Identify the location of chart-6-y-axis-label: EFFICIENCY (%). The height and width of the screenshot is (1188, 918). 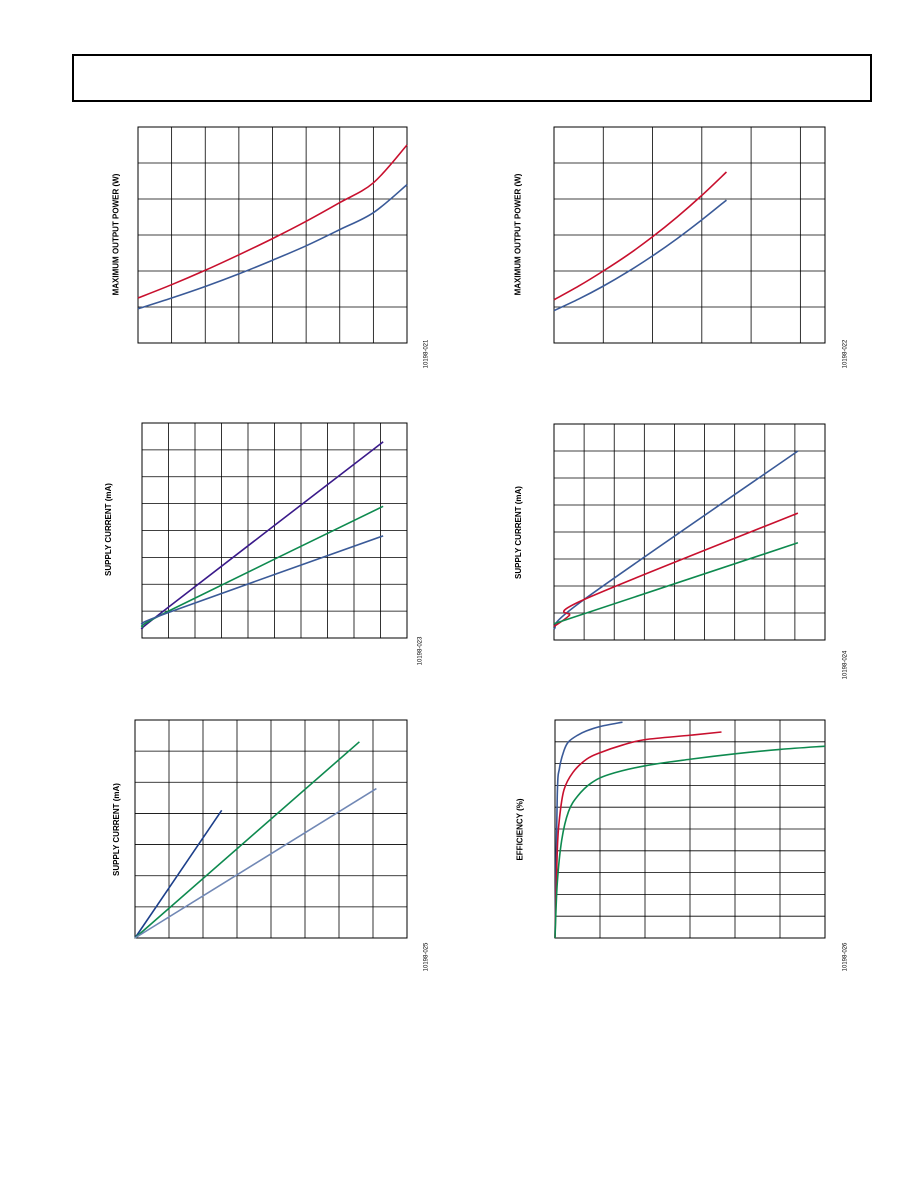
(520, 829).